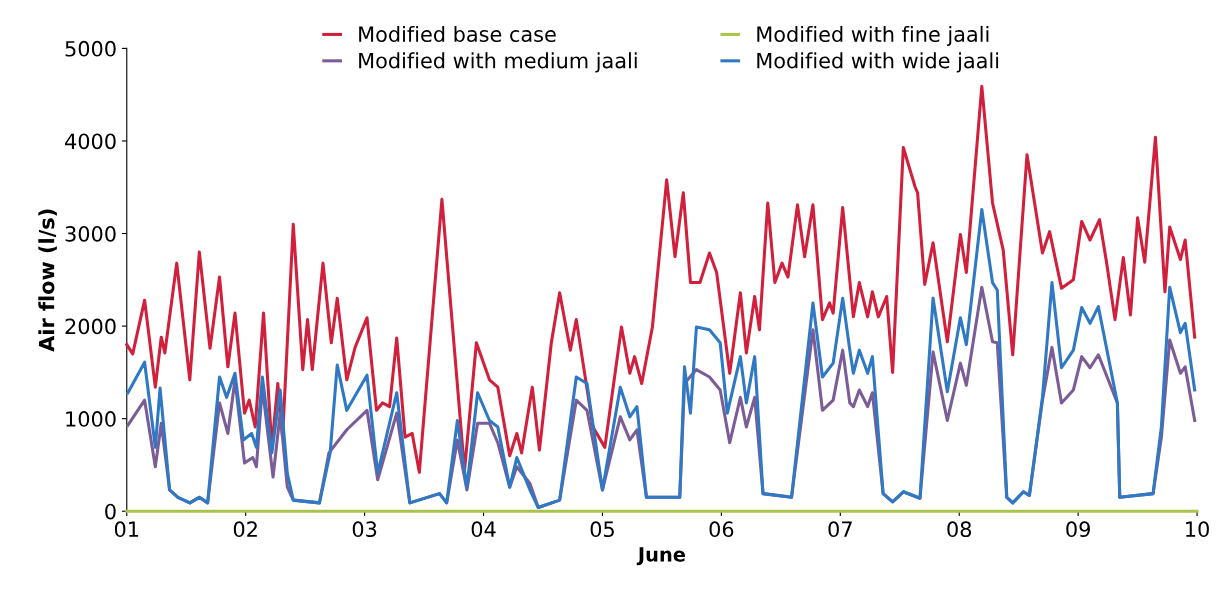 This screenshot has height=605, width=1219. I want to click on x-tick-label: 05, so click(602, 529).